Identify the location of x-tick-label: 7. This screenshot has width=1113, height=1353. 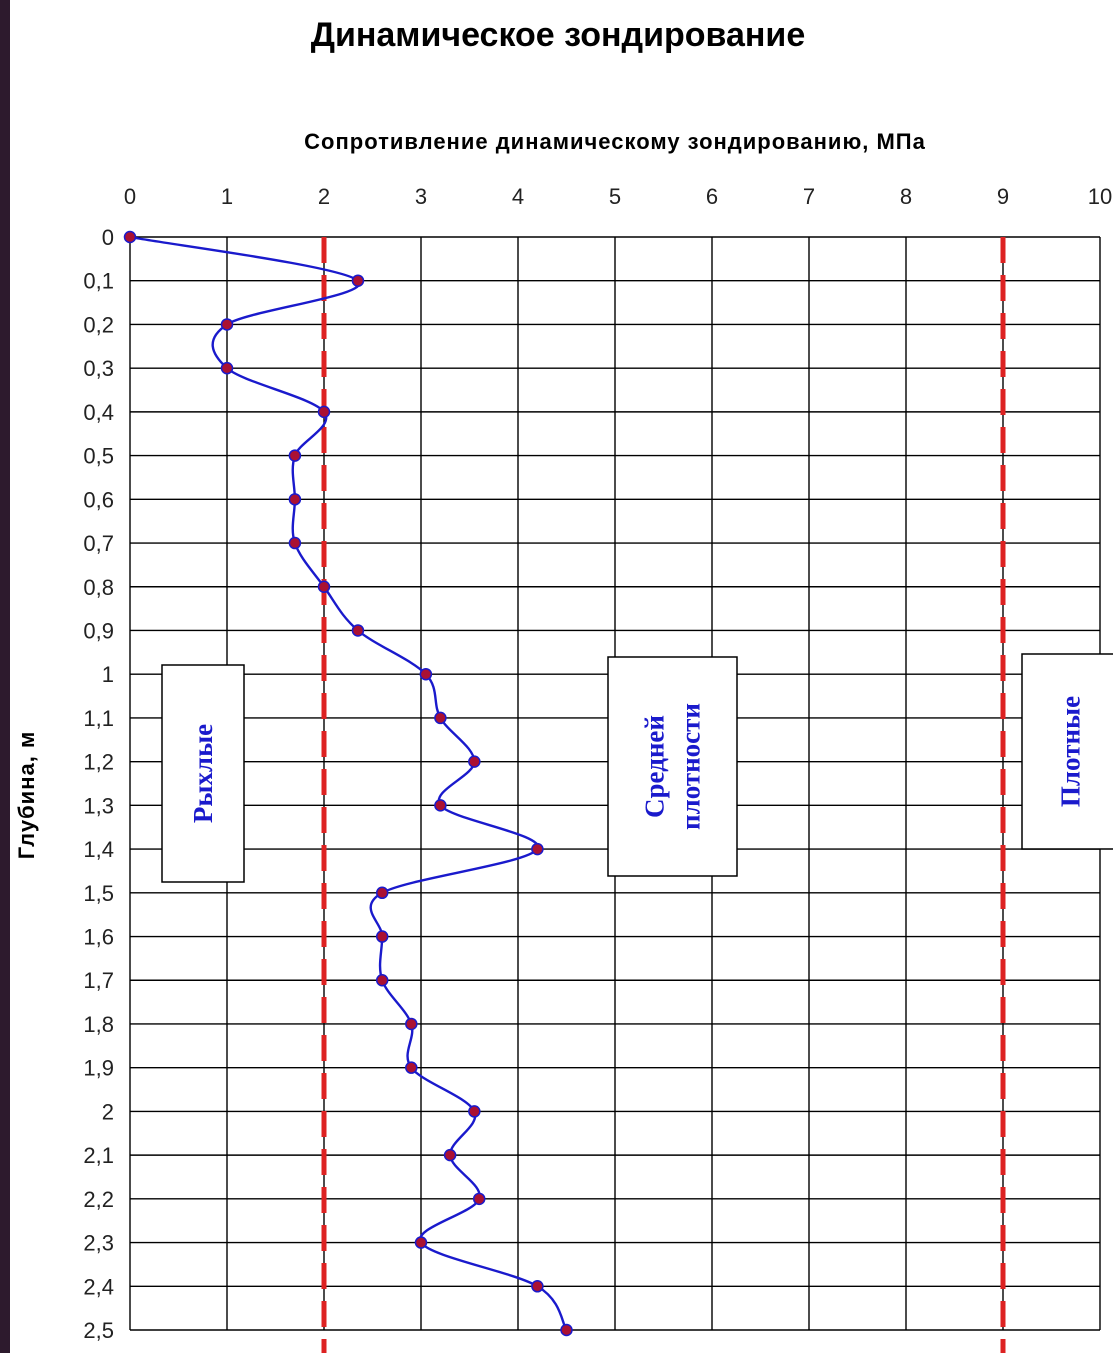
(809, 196).